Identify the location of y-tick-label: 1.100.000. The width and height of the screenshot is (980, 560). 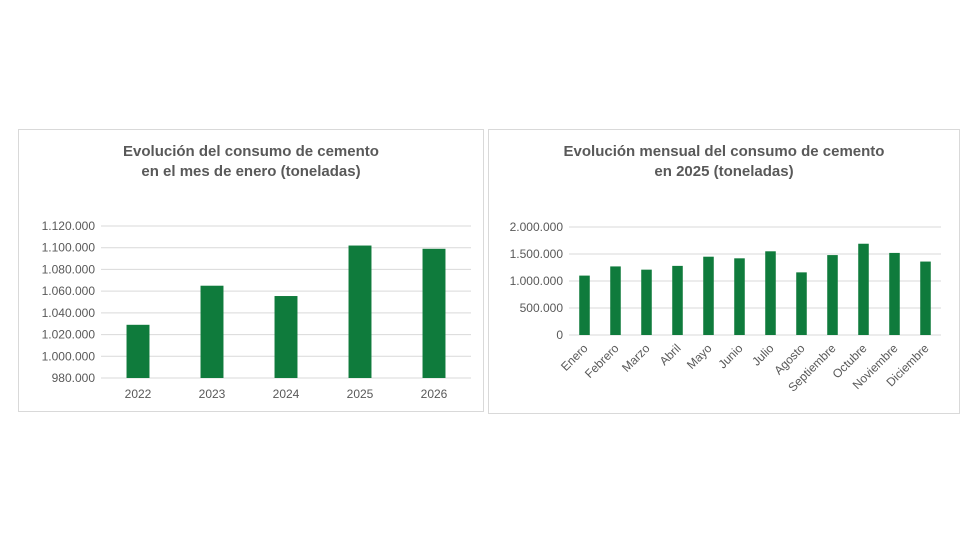
(69, 248).